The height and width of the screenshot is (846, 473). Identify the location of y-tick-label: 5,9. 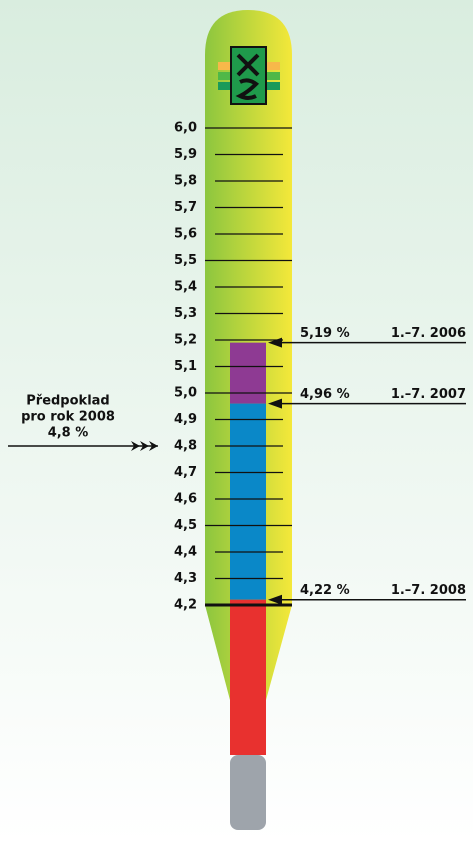
(185, 154).